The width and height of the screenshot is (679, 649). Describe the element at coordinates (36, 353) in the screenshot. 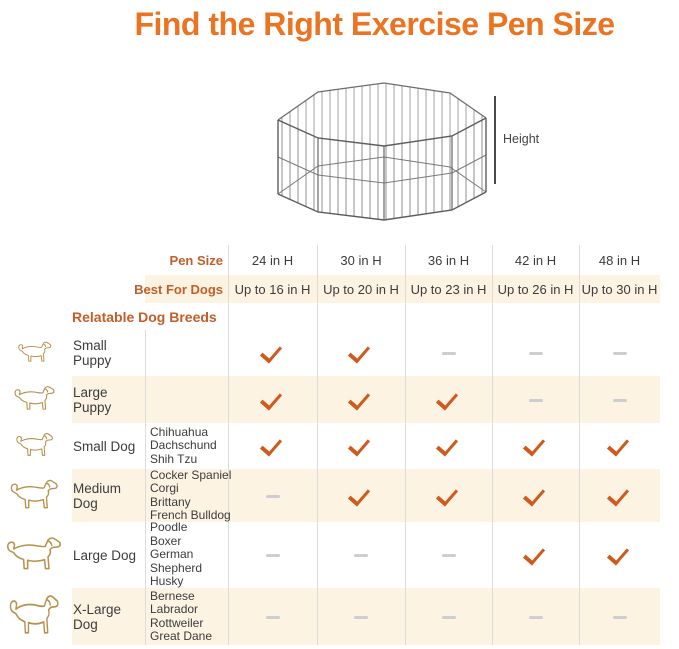

I see `small-puppy-icon` at that location.